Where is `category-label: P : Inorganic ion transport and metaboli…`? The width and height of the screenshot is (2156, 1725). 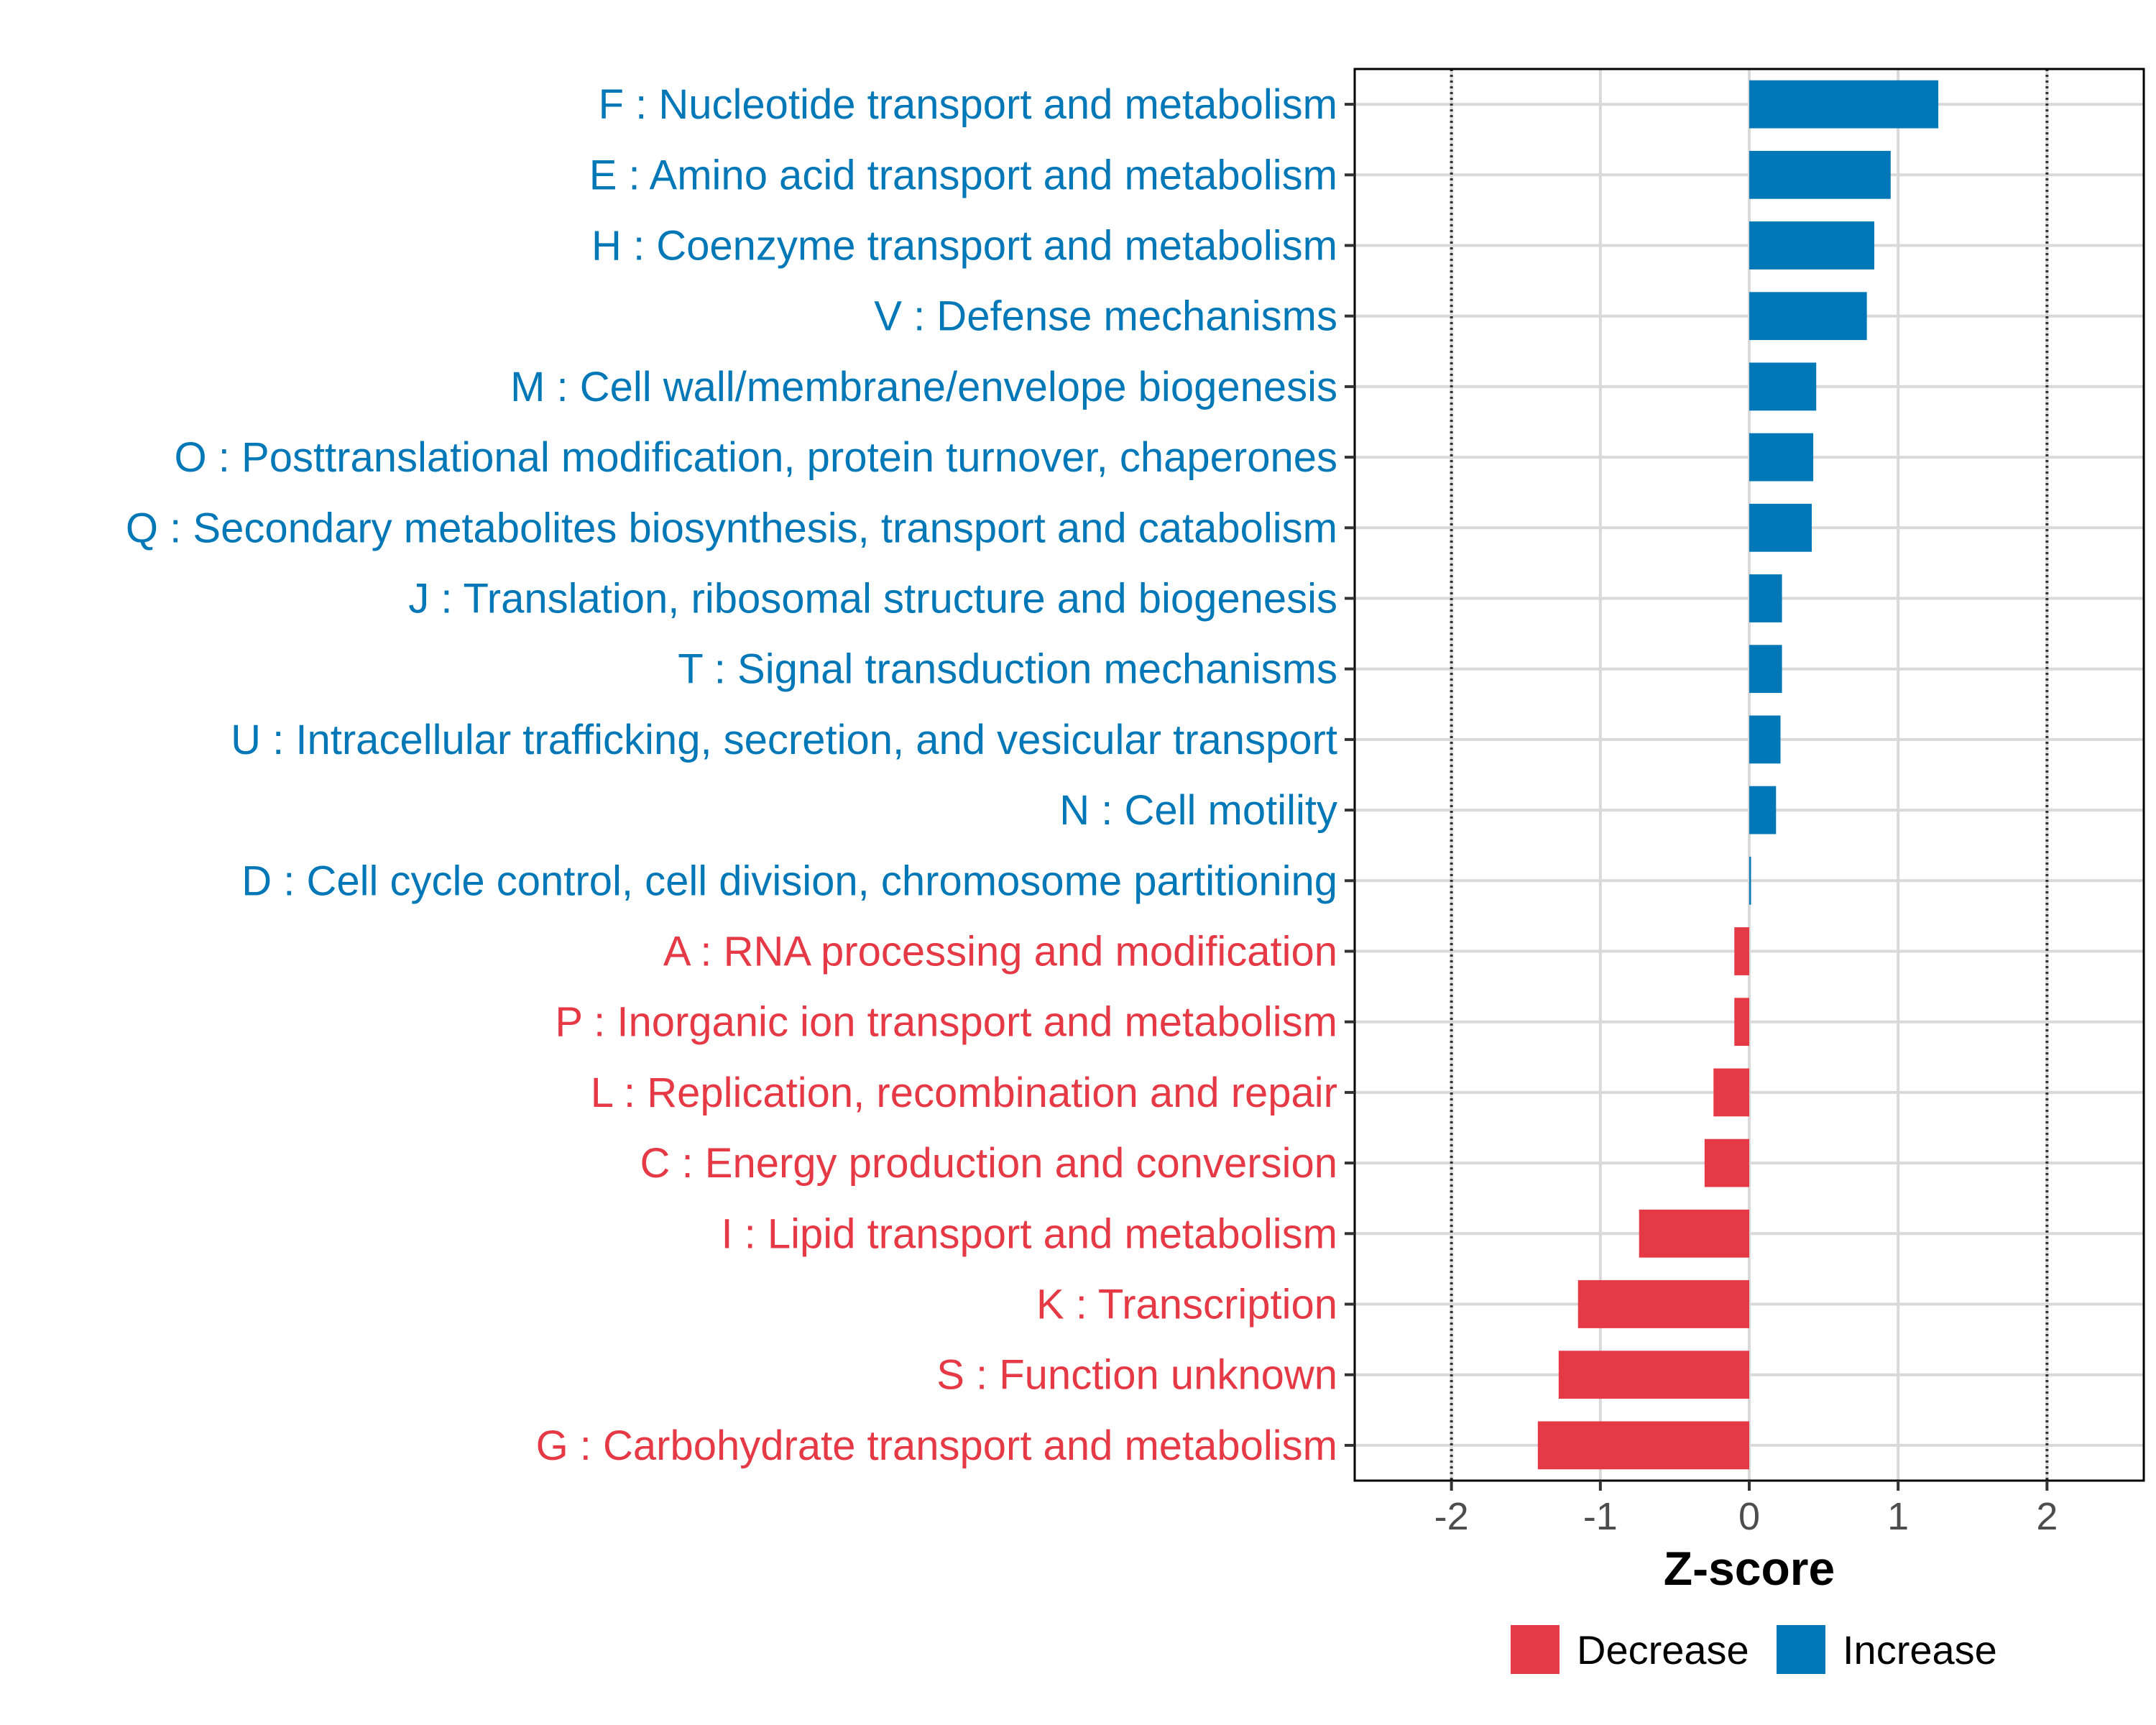
category-label: P : Inorganic ion transport and metaboli… is located at coordinates (946, 1022).